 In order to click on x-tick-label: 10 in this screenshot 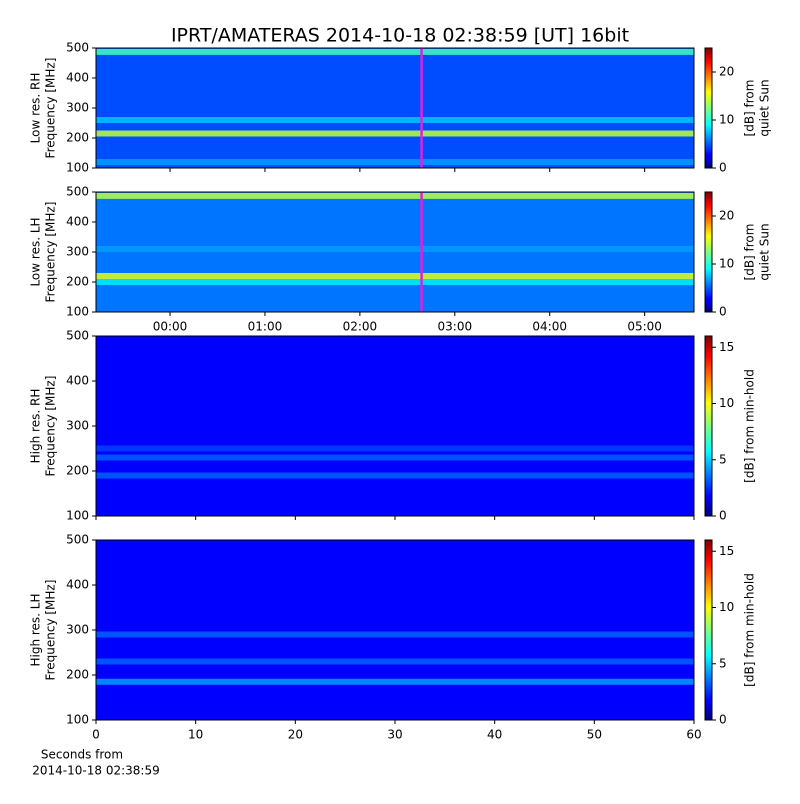, I will do `click(195, 735)`.